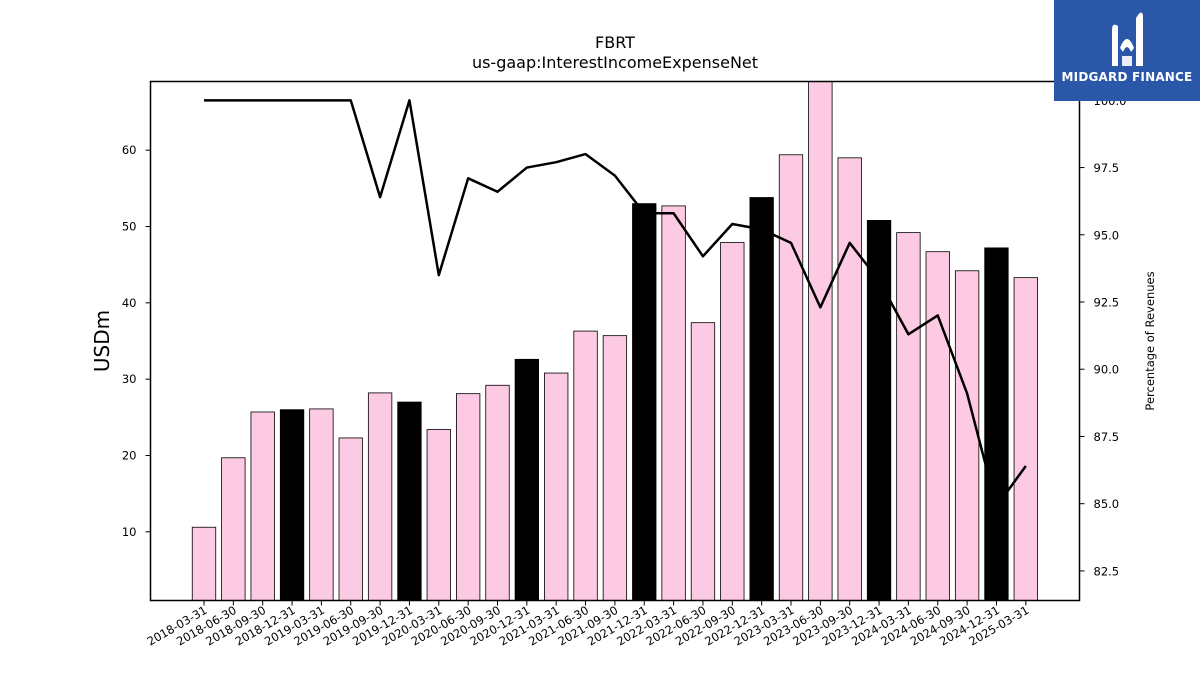 Image resolution: width=1200 pixels, height=675 pixels. What do you see at coordinates (129, 455) in the screenshot?
I see `y-tick-label: 20` at bounding box center [129, 455].